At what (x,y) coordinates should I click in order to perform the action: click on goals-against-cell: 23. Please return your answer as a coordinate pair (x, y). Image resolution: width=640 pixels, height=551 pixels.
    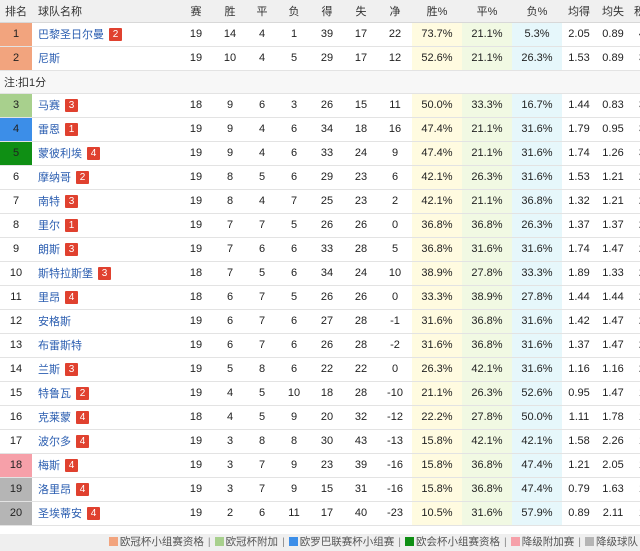
    Looking at the image, I should click on (361, 201).